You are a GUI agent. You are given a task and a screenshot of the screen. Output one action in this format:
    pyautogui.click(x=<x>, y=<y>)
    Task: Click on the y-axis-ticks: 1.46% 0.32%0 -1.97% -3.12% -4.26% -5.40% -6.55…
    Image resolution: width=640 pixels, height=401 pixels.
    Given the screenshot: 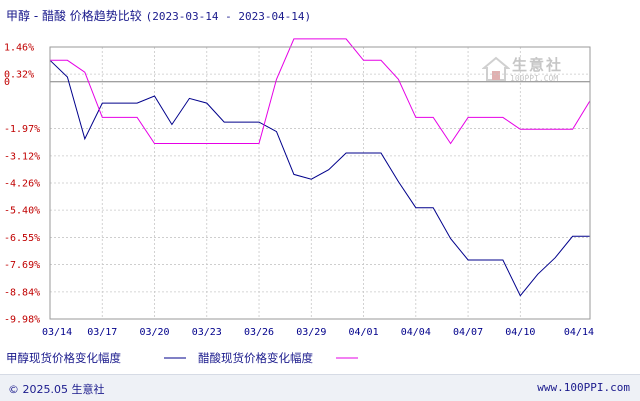 What is the action you would take?
    pyautogui.click(x=22, y=184)
    